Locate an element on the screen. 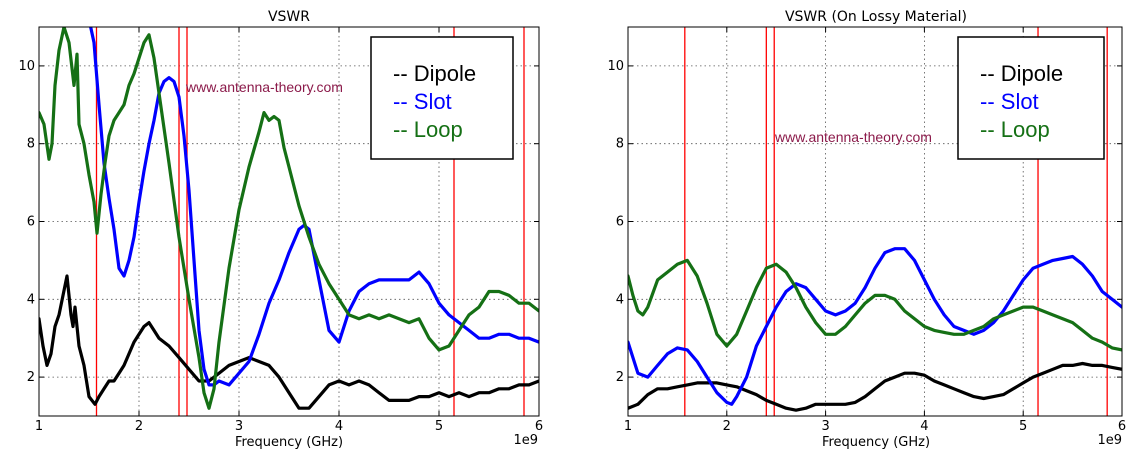 This screenshot has height=464, width=1142. series-line-slot is located at coordinates (875, 326).